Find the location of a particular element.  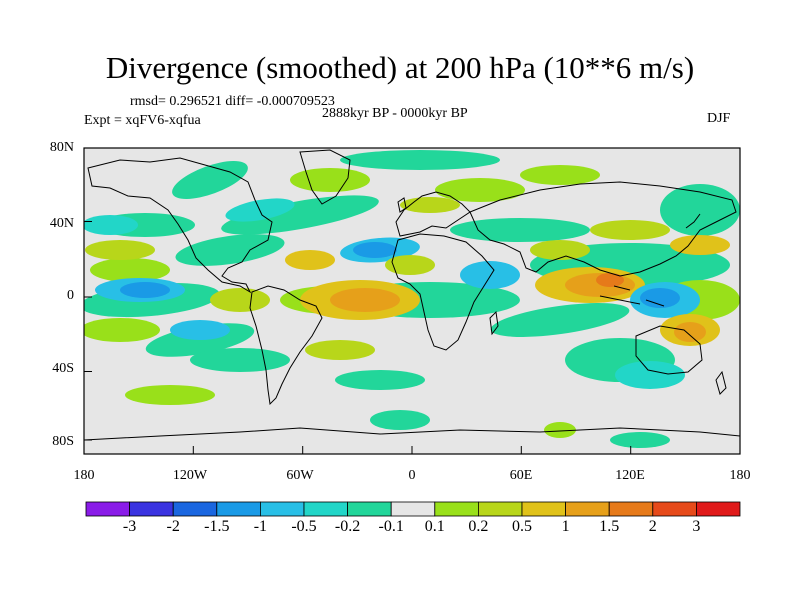

colorbar-label: 0.2 is located at coordinates (478, 526).